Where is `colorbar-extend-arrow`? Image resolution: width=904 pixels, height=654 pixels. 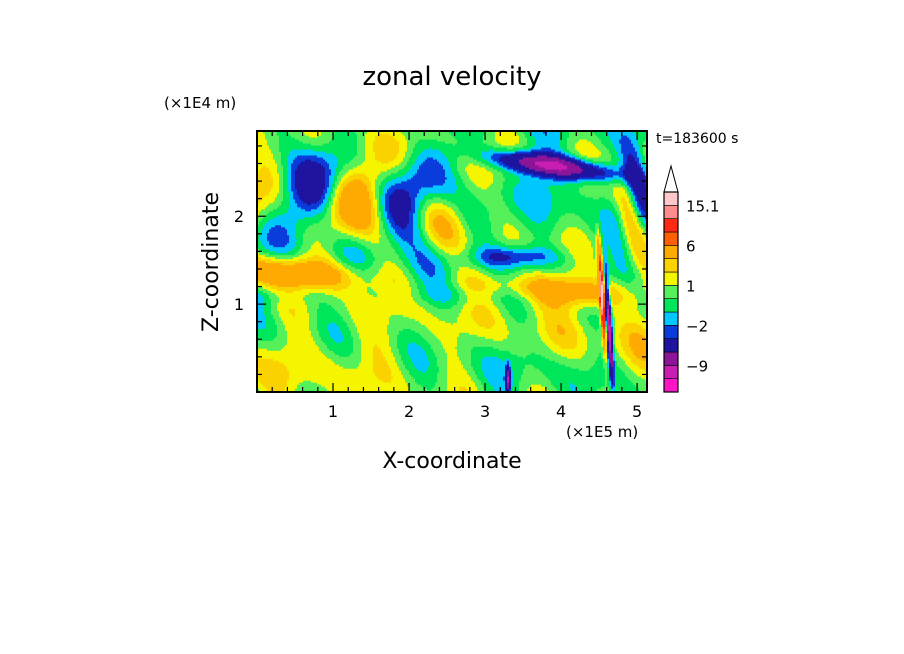 colorbar-extend-arrow is located at coordinates (671, 179).